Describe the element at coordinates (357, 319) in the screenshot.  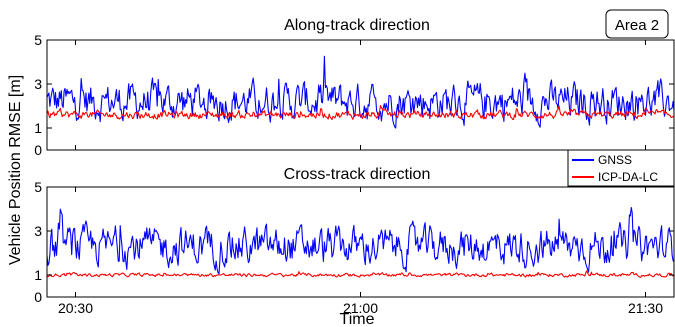
I see `x-axis-label: Time` at that location.